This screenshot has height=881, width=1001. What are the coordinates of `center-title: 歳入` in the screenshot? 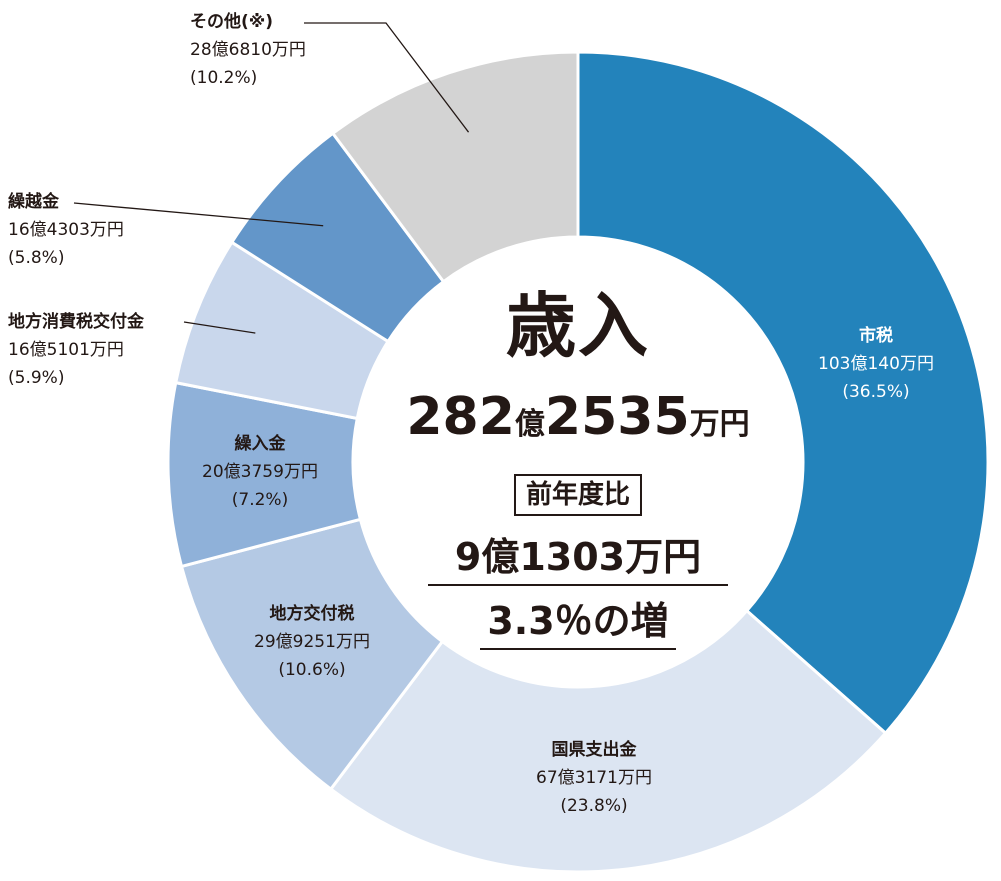 It's located at (578, 326).